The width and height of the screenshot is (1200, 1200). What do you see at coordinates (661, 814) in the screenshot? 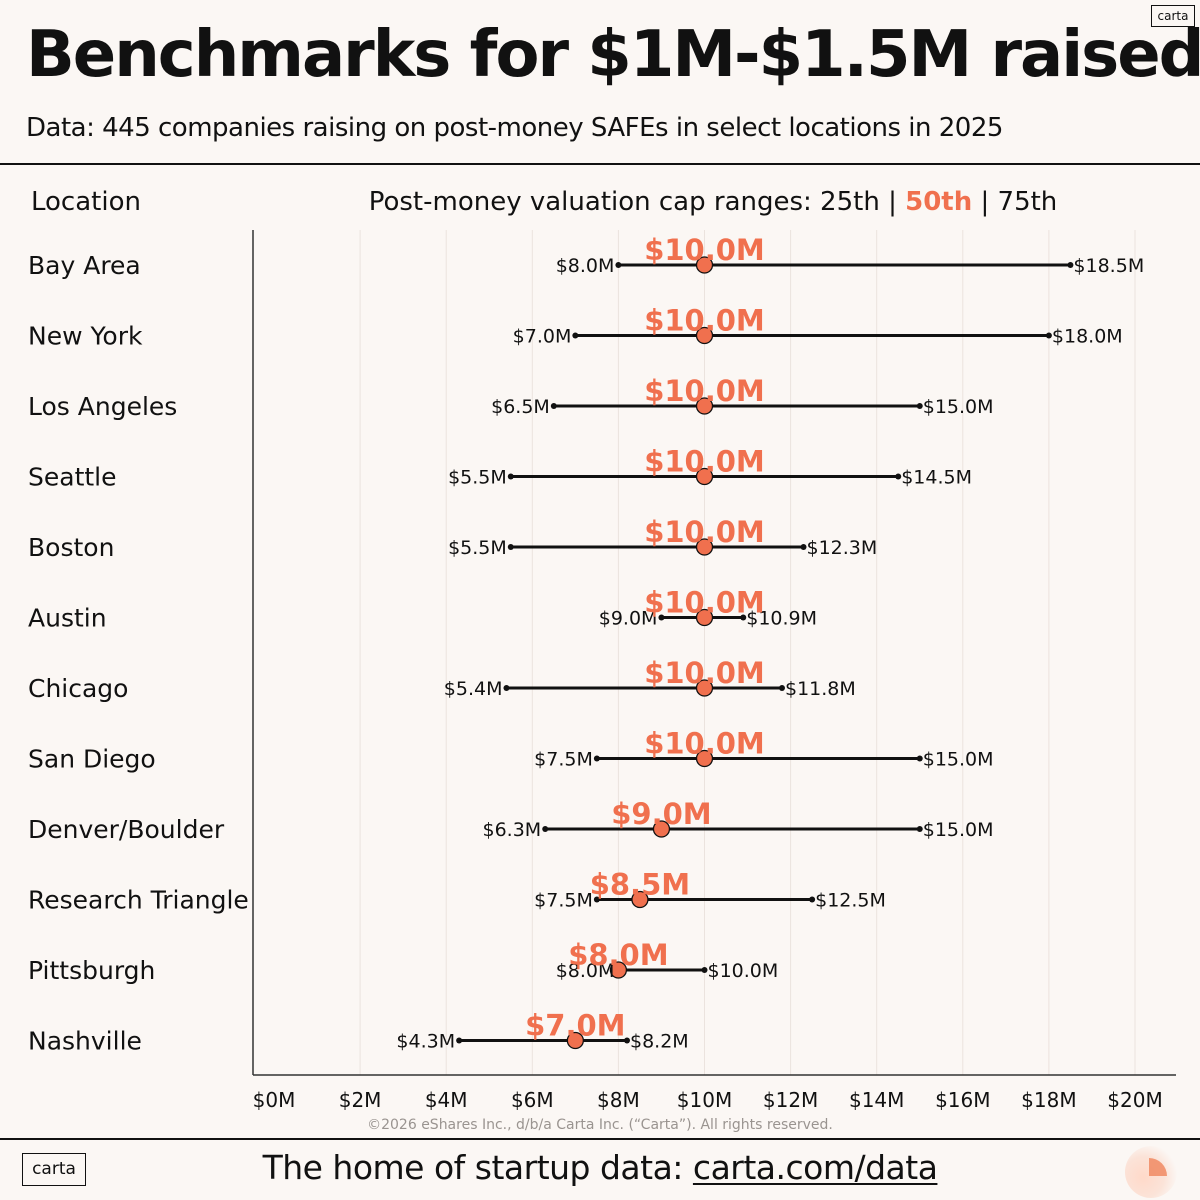
I see `median-label: $9.0M` at bounding box center [661, 814].